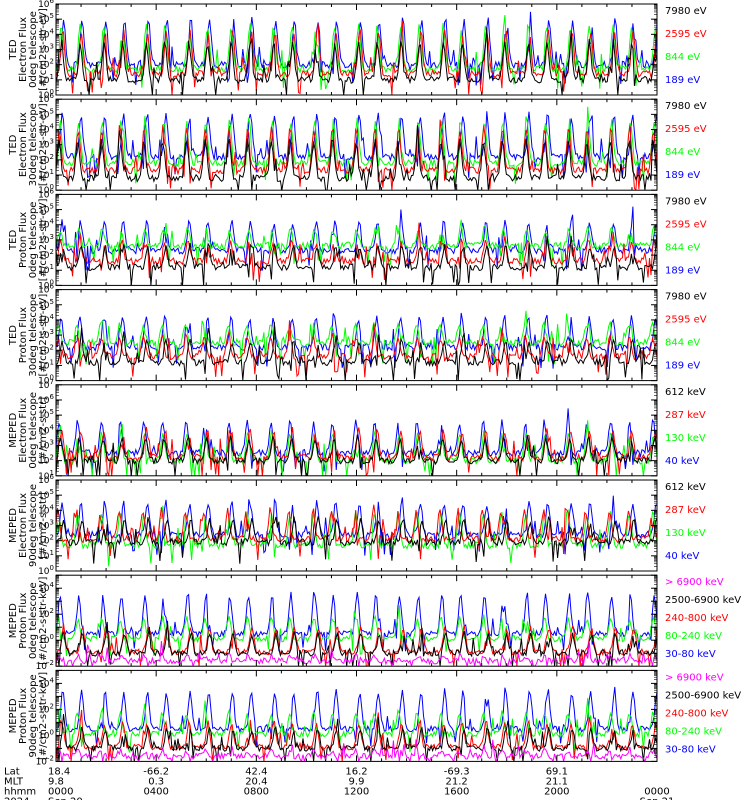 The width and height of the screenshot is (750, 800). Describe the element at coordinates (46, 570) in the screenshot. I see `y-tick-label: 100` at that location.